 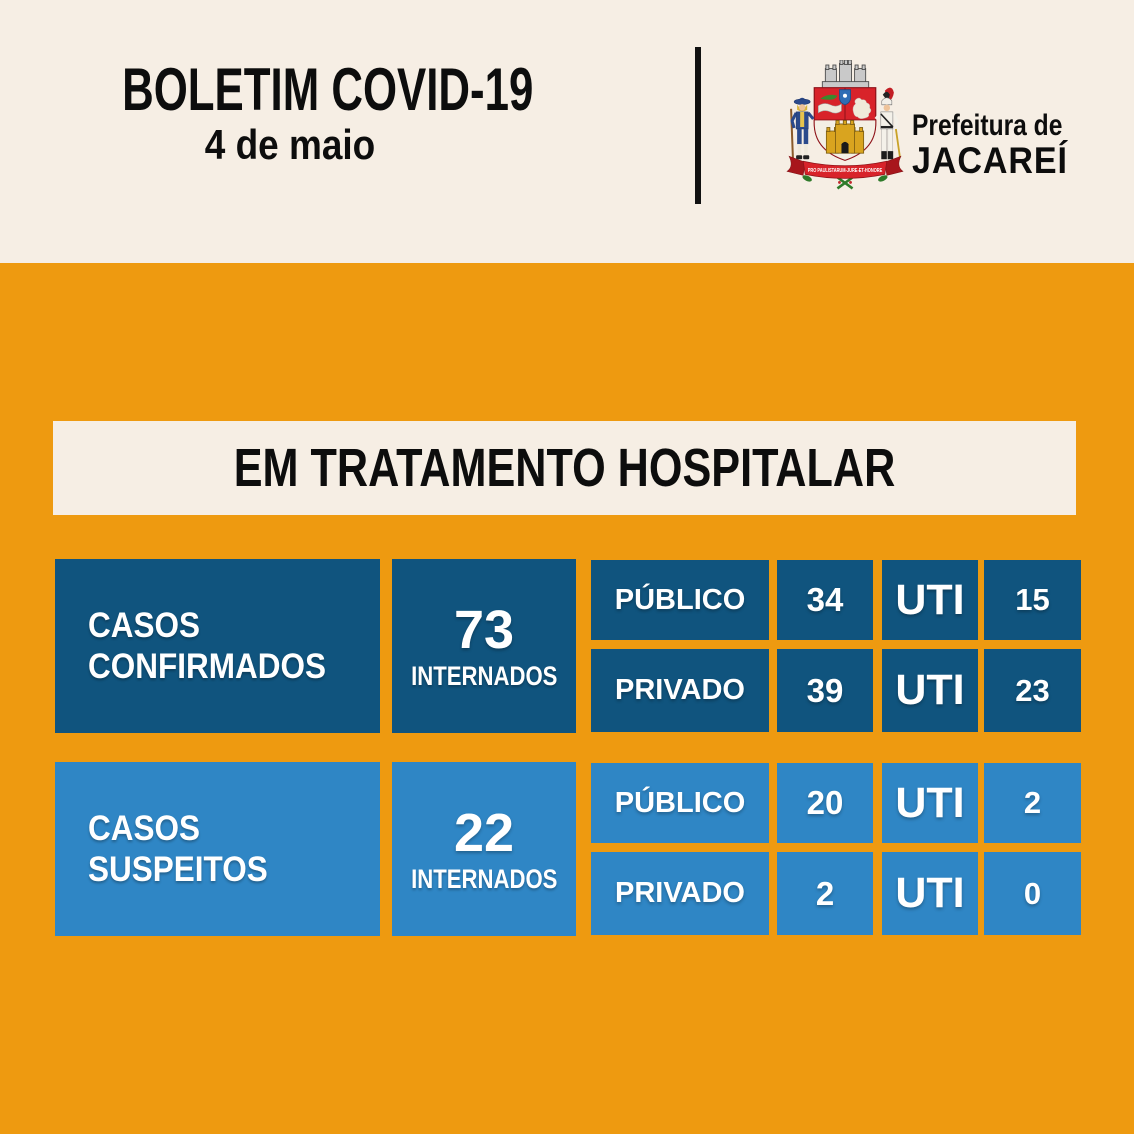 I want to click on section-banner: EM TRATAMENTO HOSPITALAR, so click(x=564, y=468).